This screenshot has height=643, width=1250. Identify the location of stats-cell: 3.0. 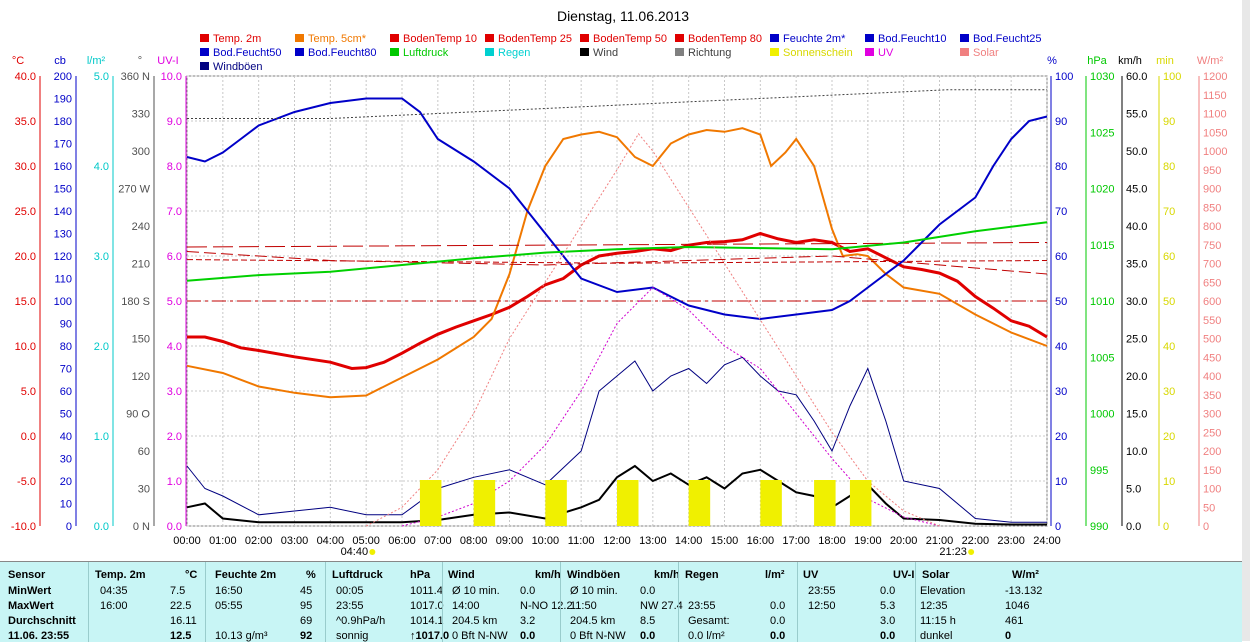
(888, 621).